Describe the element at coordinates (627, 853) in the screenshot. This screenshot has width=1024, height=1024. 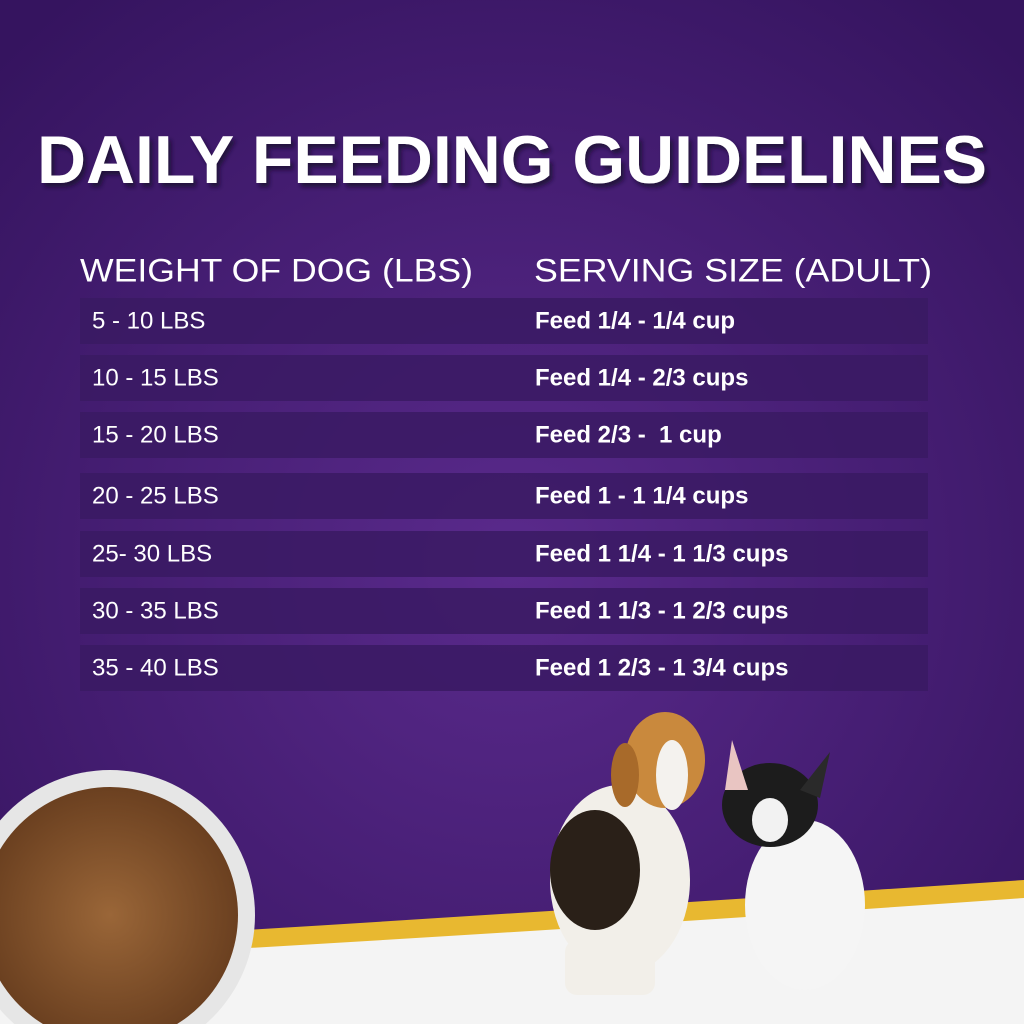
I see `beagle` at that location.